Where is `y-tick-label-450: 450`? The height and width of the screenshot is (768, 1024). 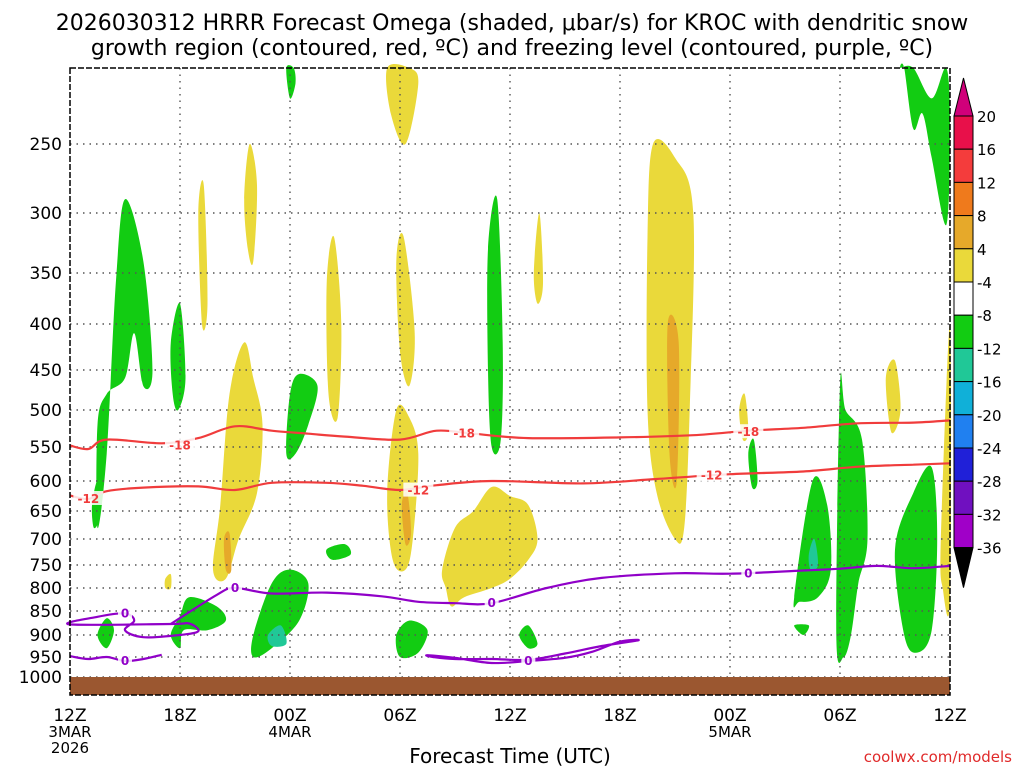 y-tick-label-450: 450 is located at coordinates (46, 371).